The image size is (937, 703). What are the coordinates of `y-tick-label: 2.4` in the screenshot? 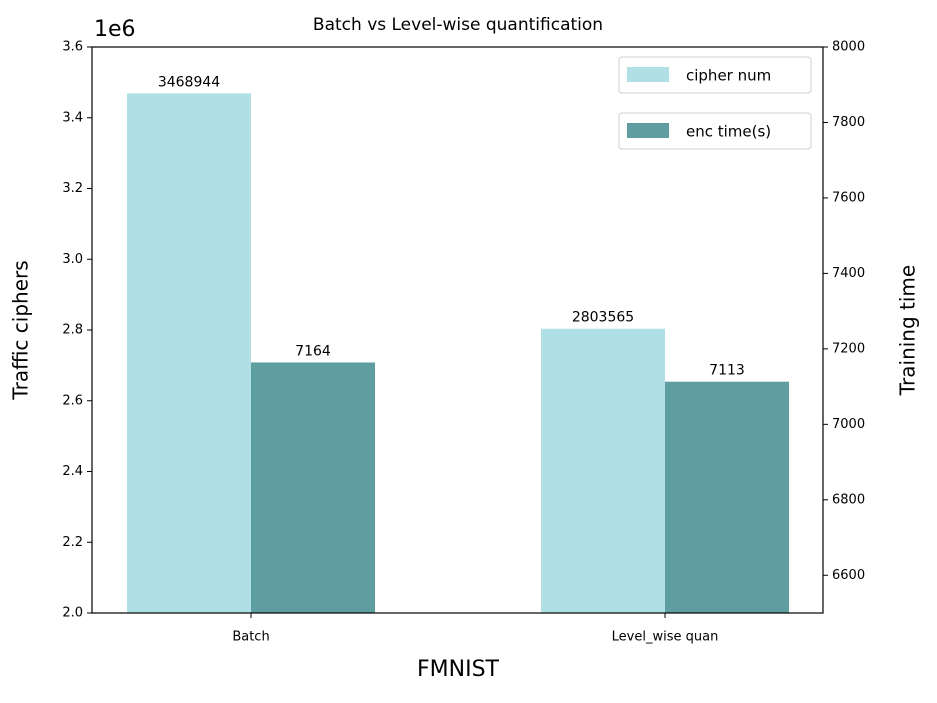 It's located at (72, 471).